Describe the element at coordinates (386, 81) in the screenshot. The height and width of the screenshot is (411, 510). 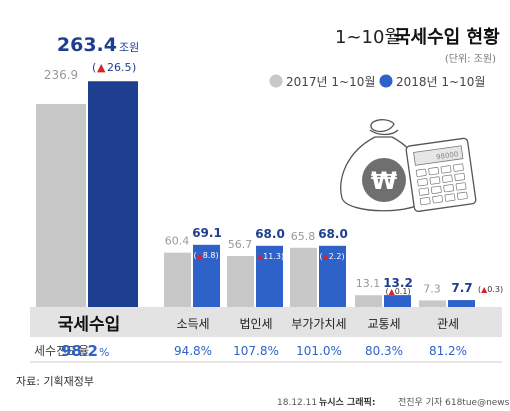
I see `legend-swatch-2018` at that location.